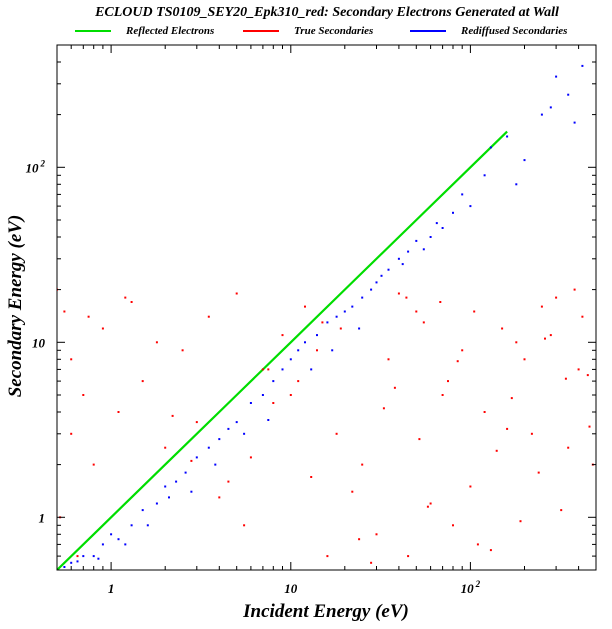  Describe the element at coordinates (513, 31) in the screenshot. I see `legend-label: Rediffused Secondaries` at that location.